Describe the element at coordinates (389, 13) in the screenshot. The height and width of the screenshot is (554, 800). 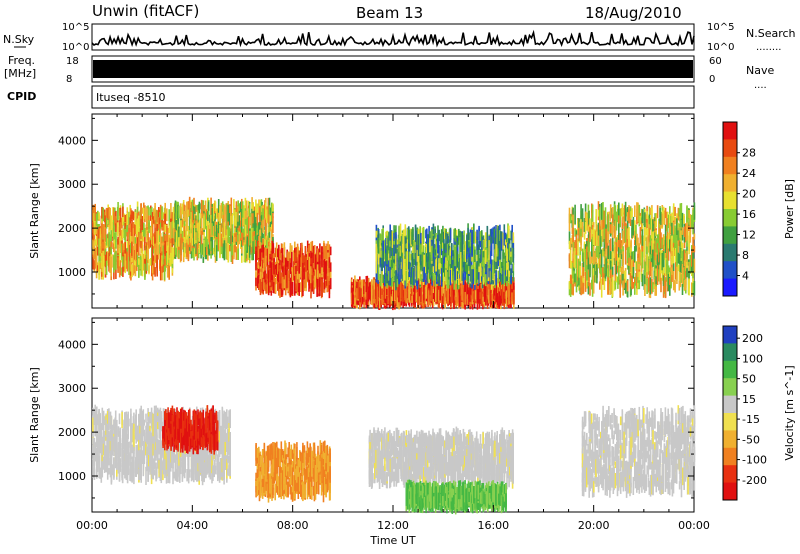
I see `beam-title: Beam 13` at that location.